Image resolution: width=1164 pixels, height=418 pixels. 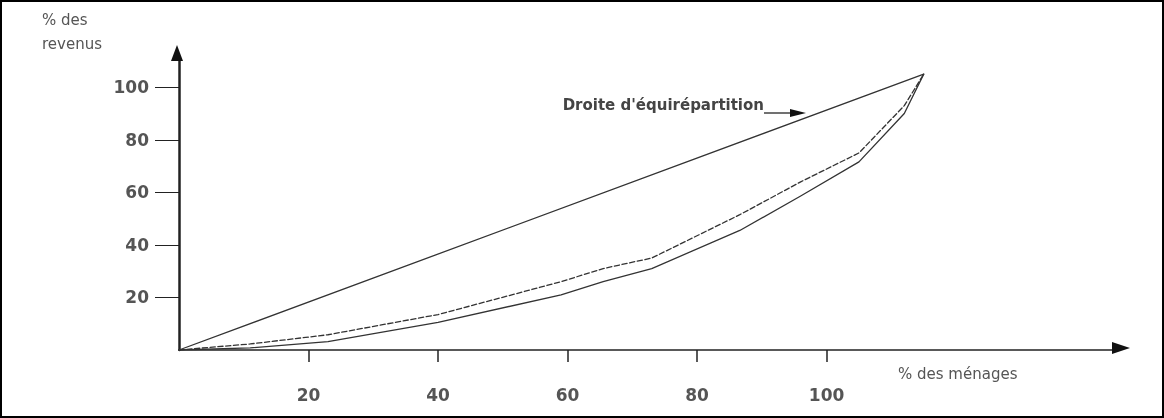 What do you see at coordinates (958, 373) in the screenshot?
I see `x-axis-title: % des ménages` at bounding box center [958, 373].